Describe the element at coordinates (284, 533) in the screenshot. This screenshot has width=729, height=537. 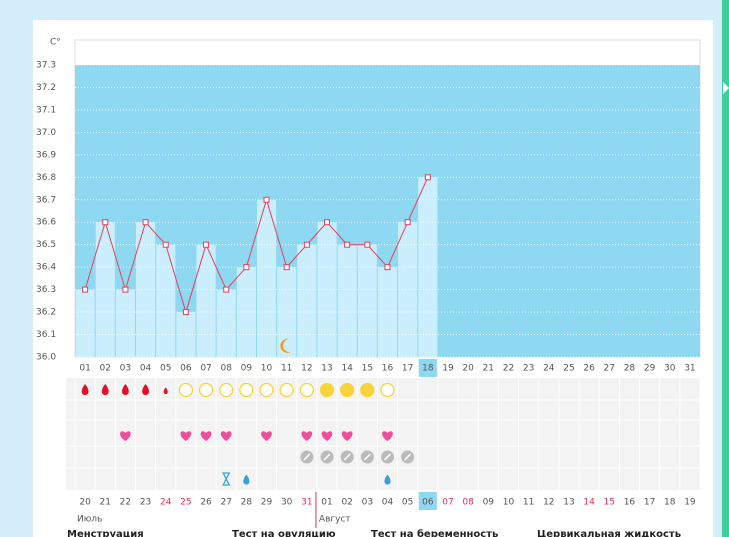
I see `legend-heading: Тест на овуляцию` at that location.